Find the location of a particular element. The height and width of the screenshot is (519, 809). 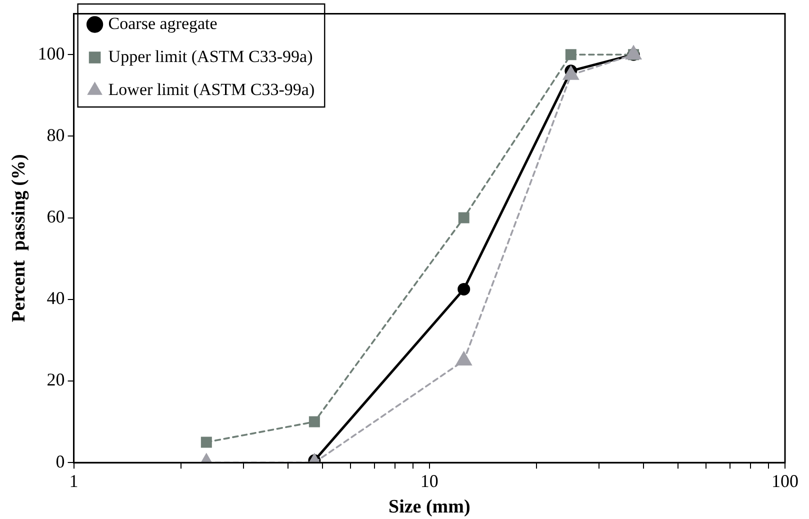

x-axis-title: Size (mm) is located at coordinates (429, 507).